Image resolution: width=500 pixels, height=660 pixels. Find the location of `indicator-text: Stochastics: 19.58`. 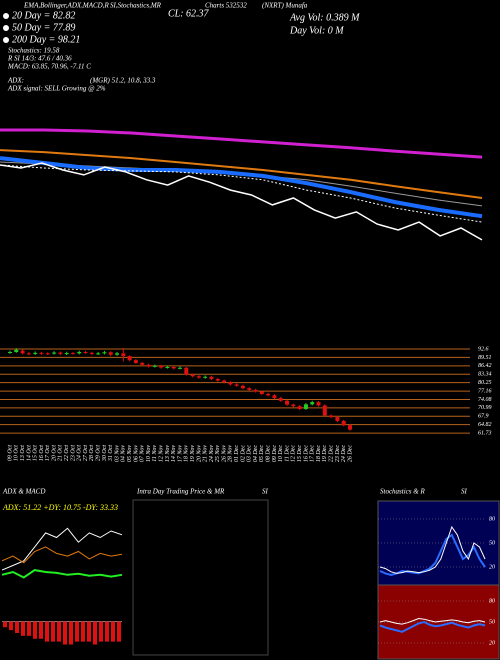

indicator-text: Stochastics: 19.58 is located at coordinates (34, 51).